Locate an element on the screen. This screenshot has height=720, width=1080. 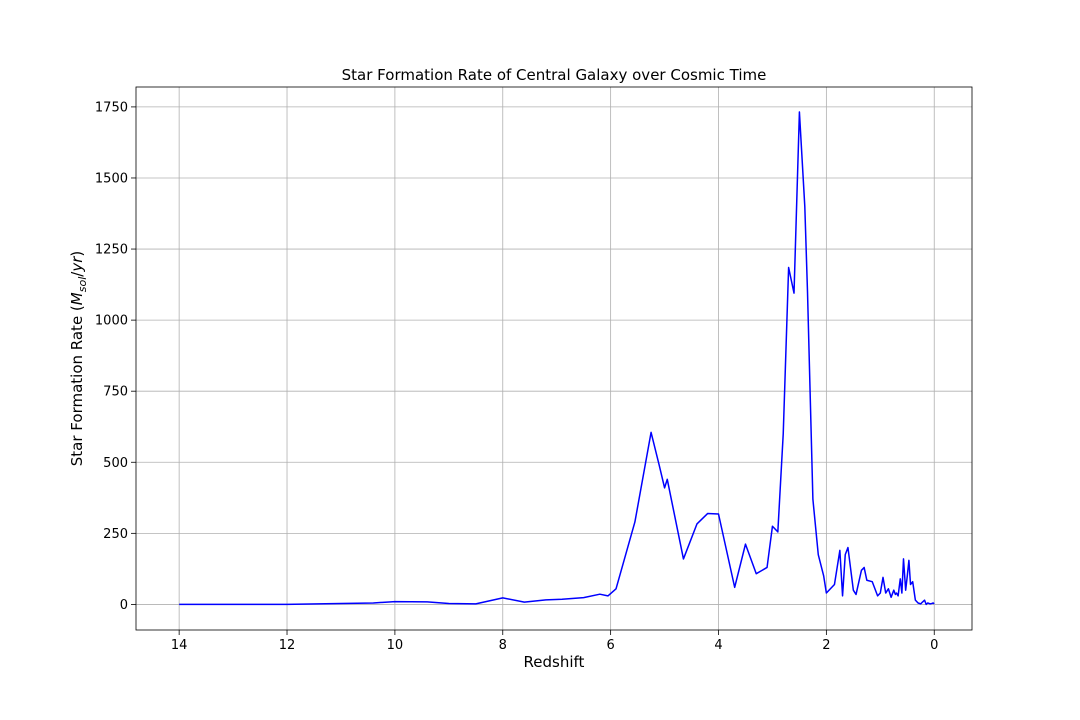
x-tick-label: 0 is located at coordinates (934, 645).